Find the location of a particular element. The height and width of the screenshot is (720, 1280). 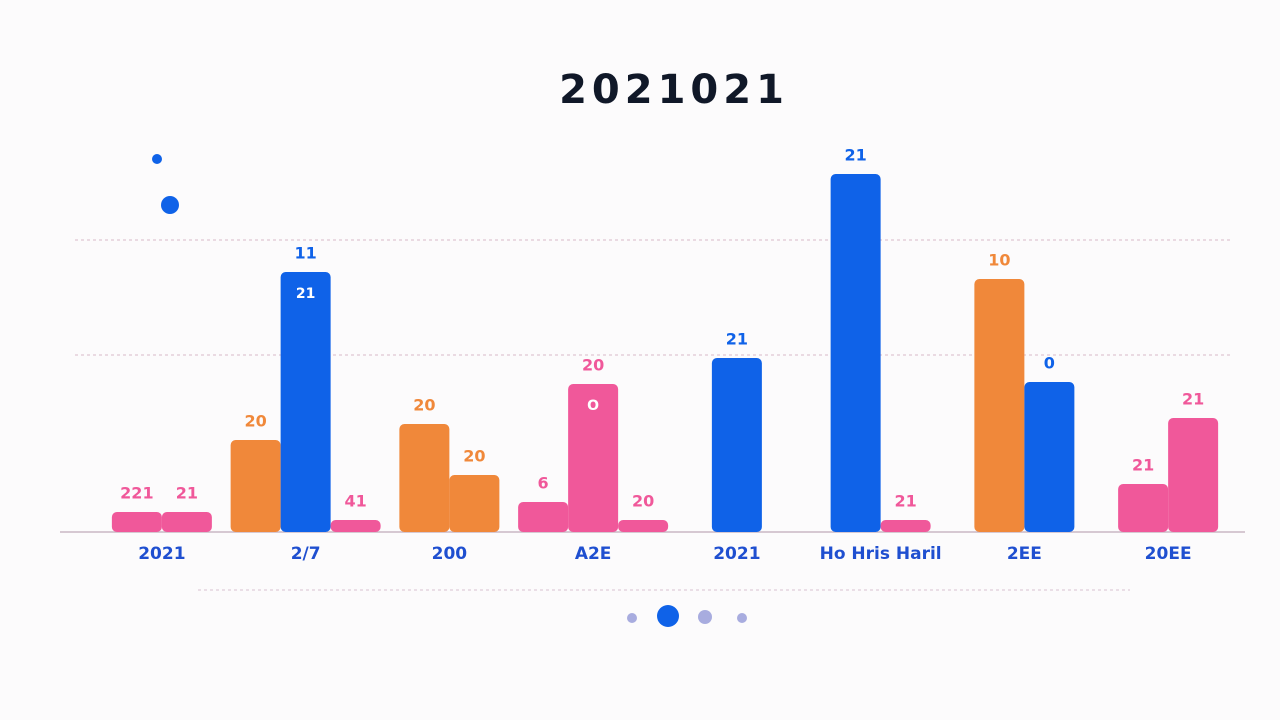

x-tick-label: 20EE is located at coordinates (1168, 554).